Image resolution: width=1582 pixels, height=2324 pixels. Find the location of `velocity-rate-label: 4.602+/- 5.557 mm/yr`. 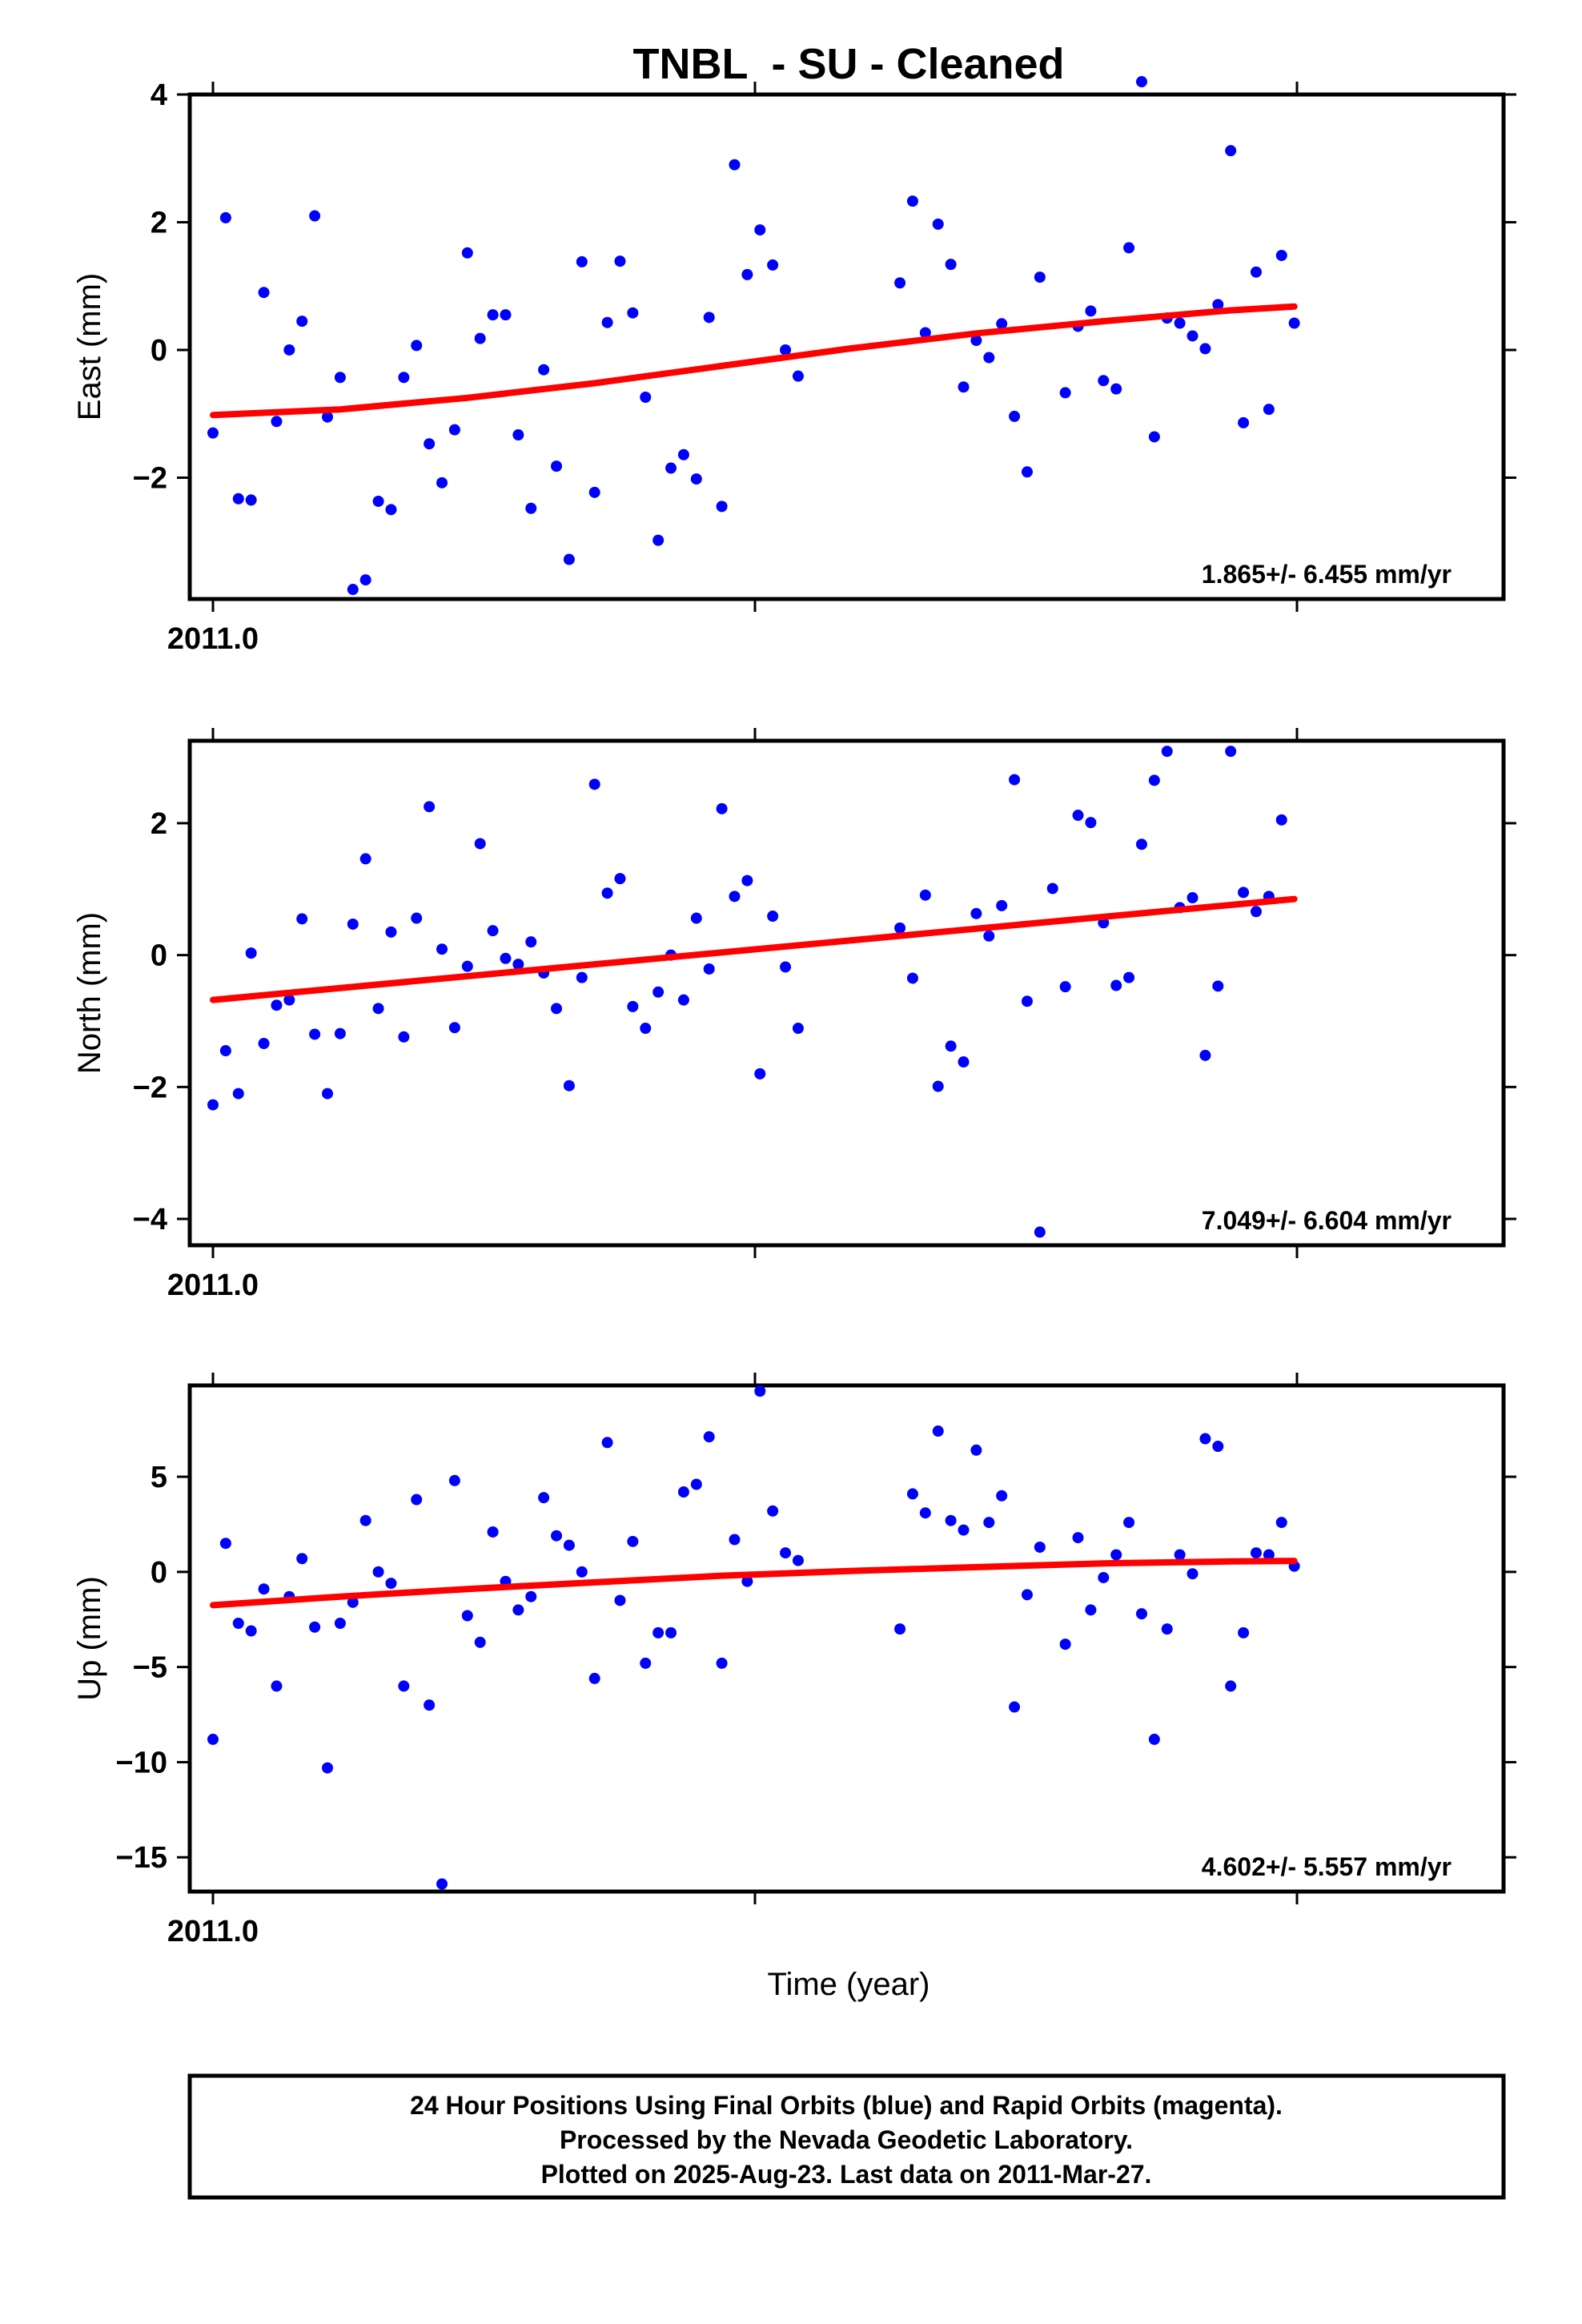

velocity-rate-label: 4.602+/- 5.557 mm/yr is located at coordinates (1327, 1867).